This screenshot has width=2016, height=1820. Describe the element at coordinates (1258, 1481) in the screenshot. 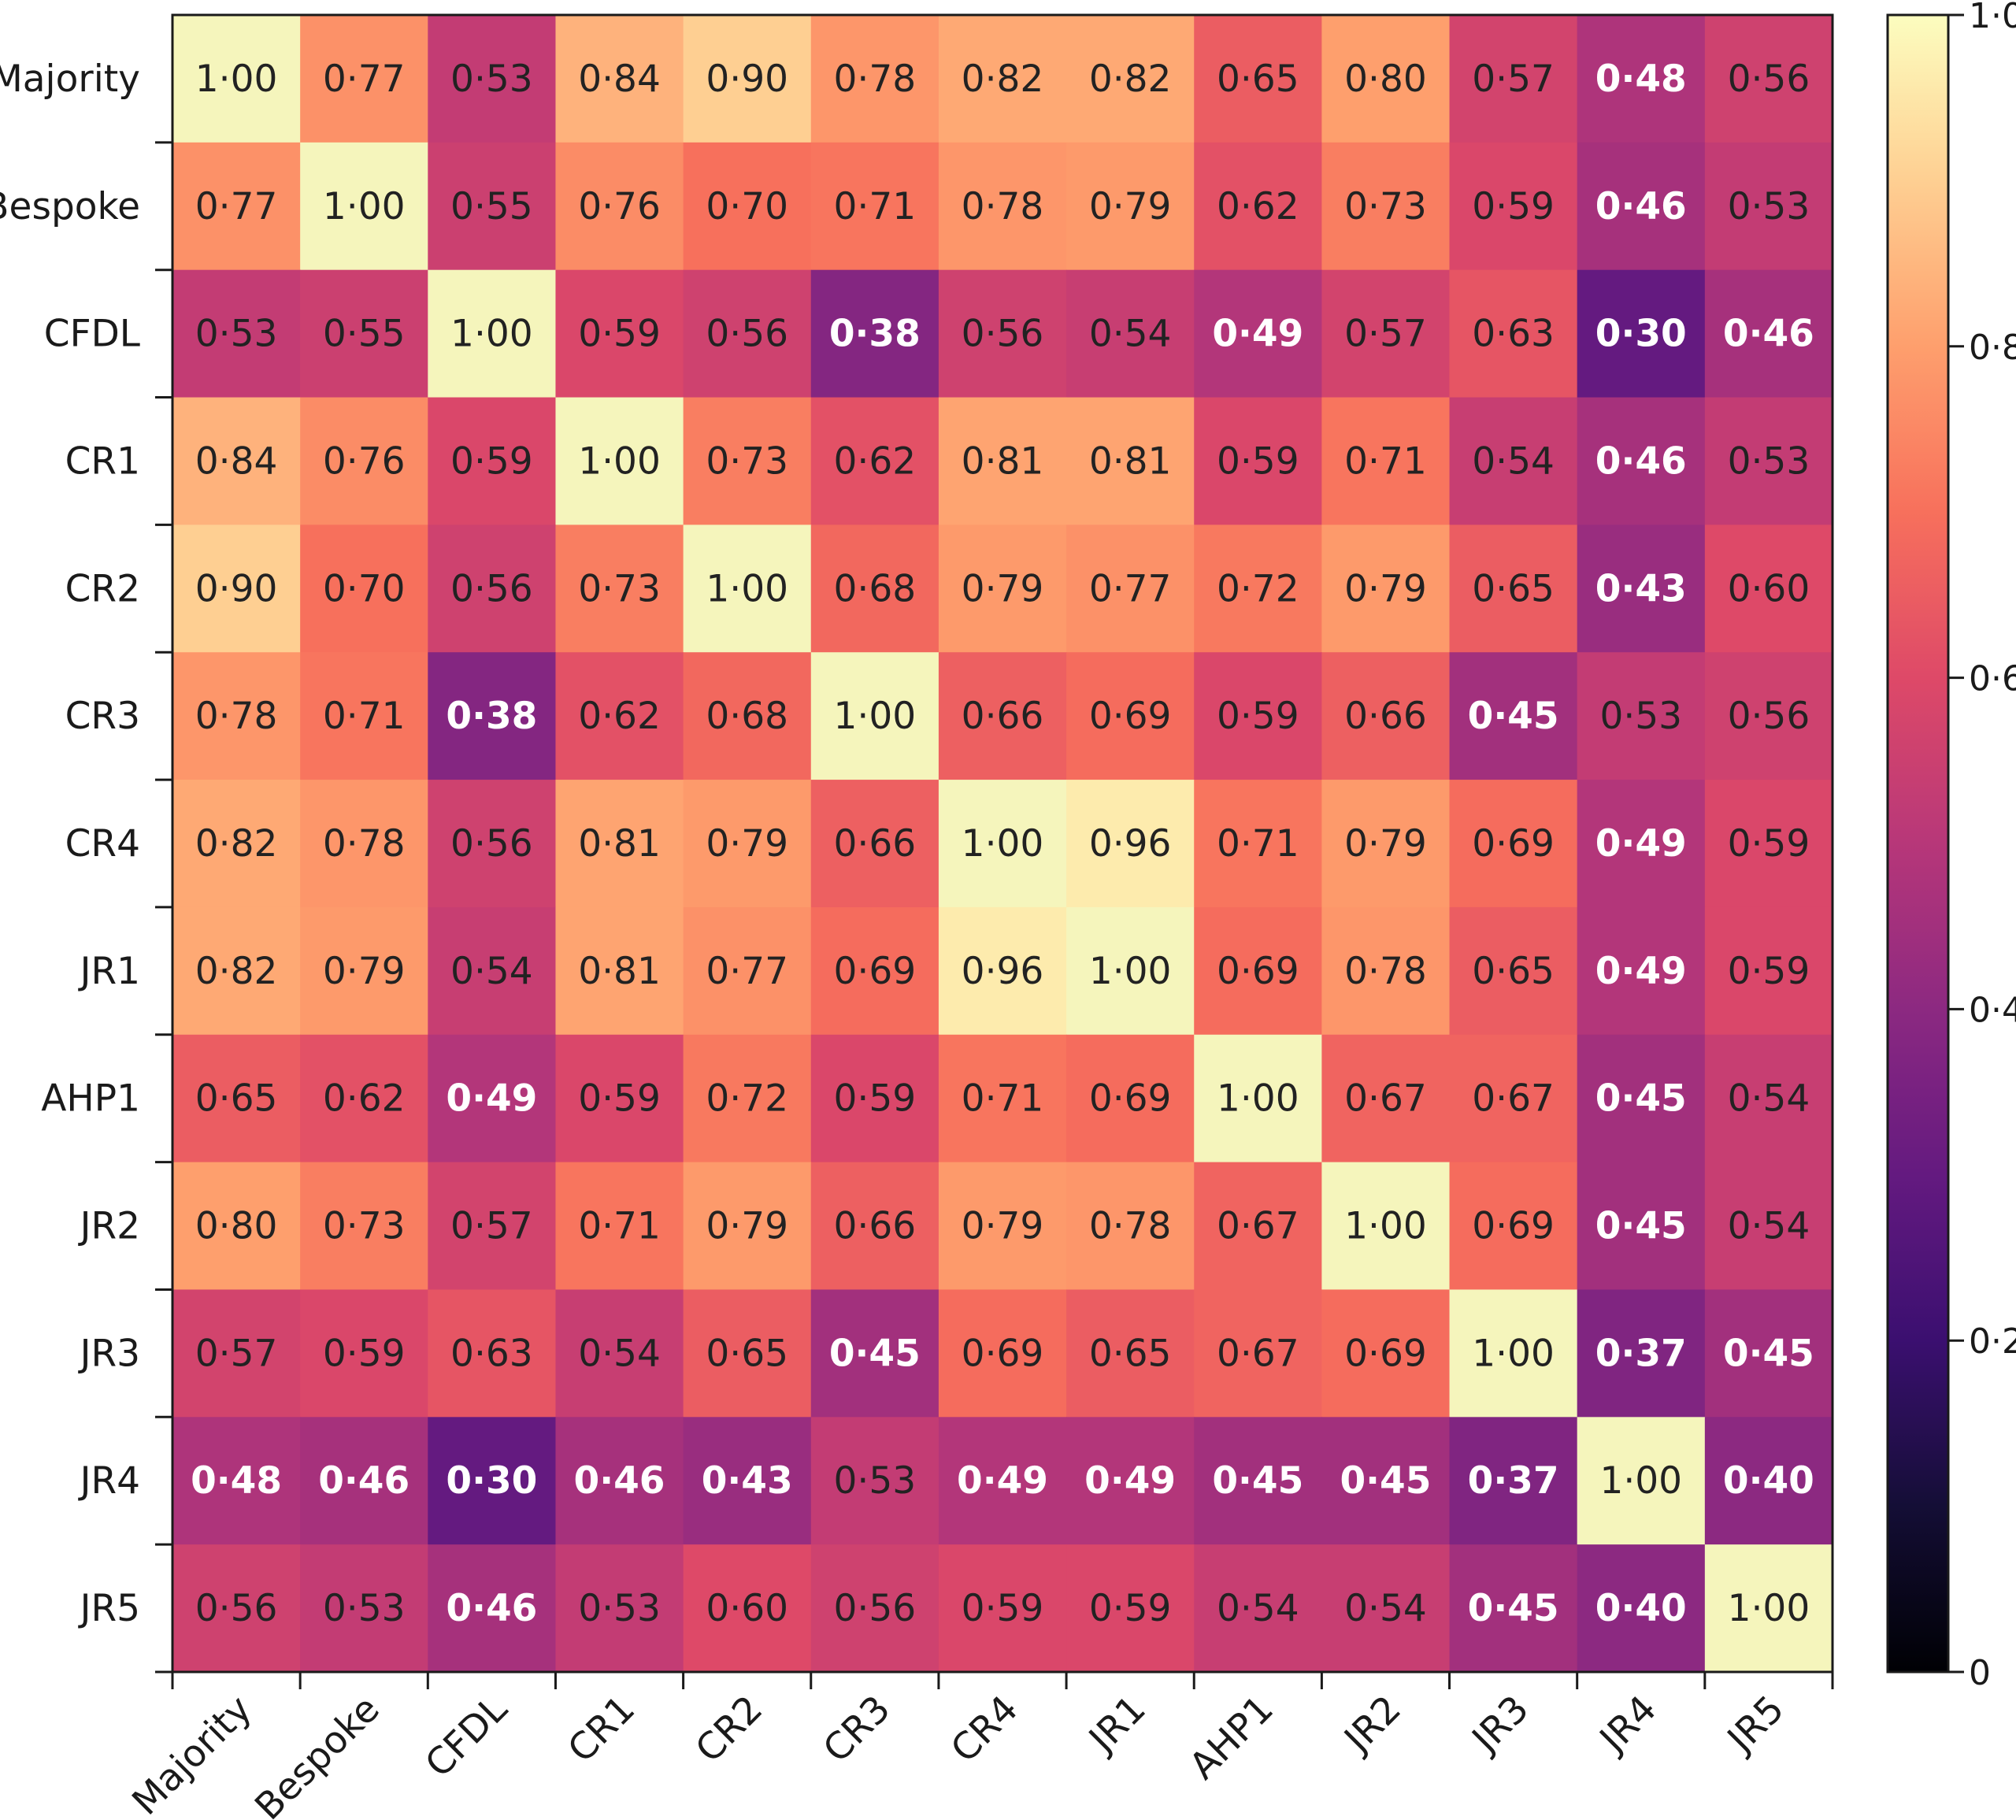

I see `heatmap-cell-JR4-AHP1` at that location.